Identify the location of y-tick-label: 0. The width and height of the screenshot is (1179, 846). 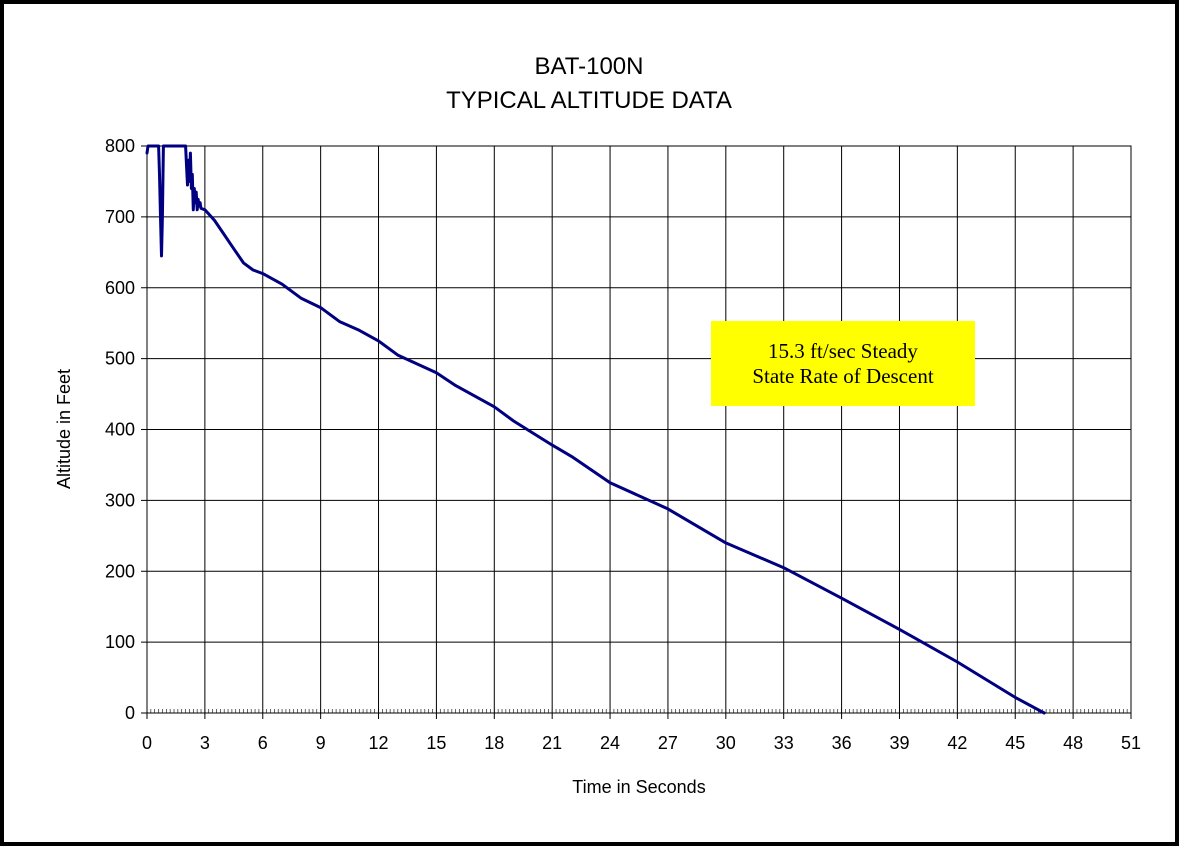
(130, 713).